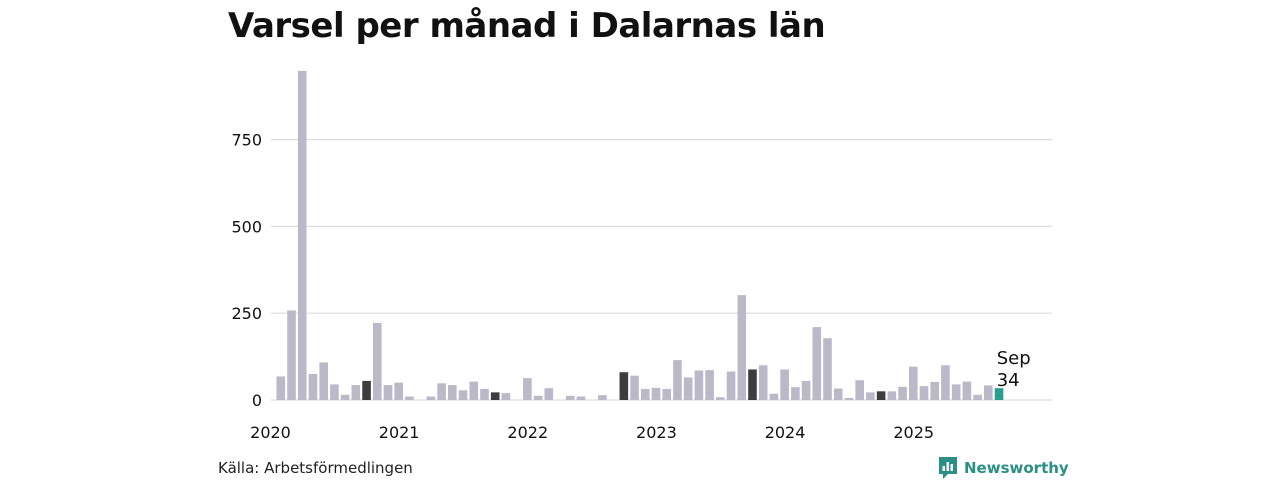 The width and height of the screenshot is (1280, 480). What do you see at coordinates (1014, 358) in the screenshot?
I see `latest-month-label: Sep` at bounding box center [1014, 358].